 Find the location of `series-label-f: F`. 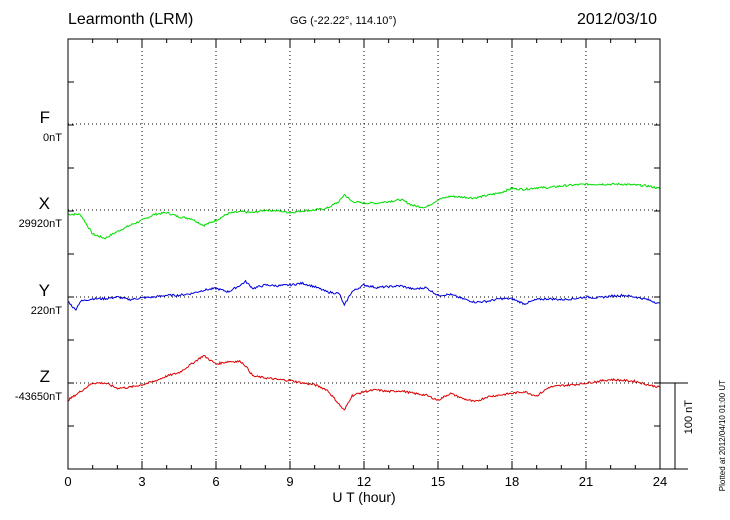

series-label-f: F is located at coordinates (44, 117).